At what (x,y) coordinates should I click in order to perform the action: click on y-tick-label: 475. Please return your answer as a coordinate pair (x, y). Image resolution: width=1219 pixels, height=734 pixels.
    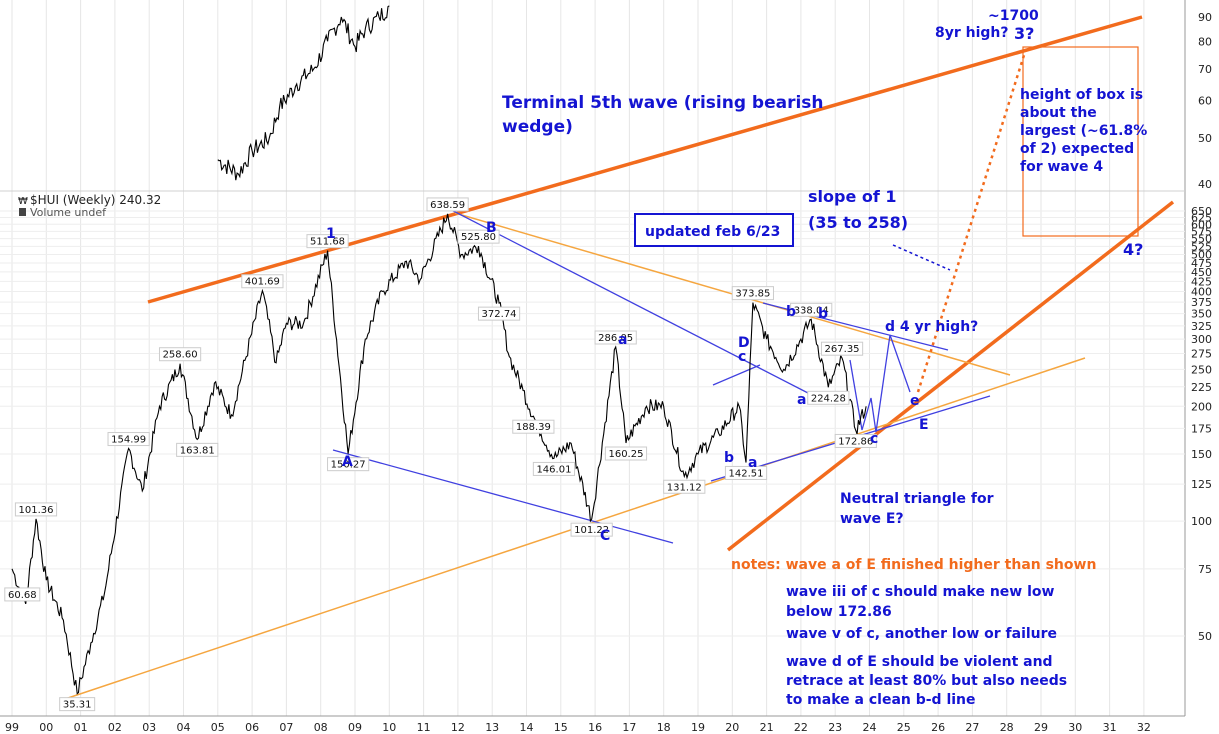
    Looking at the image, I should click on (1201, 263).